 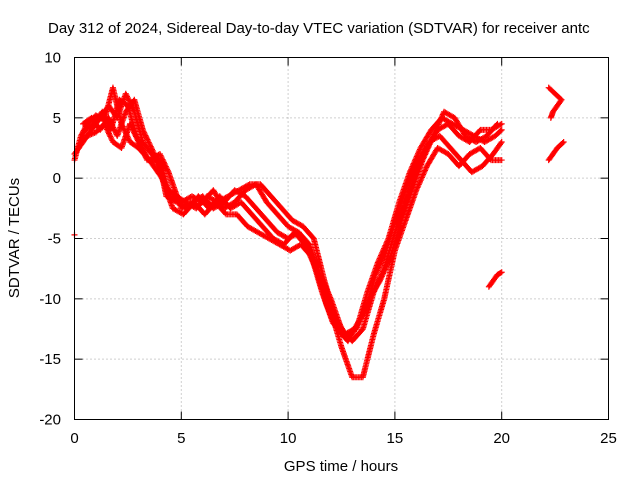 I want to click on y-tick-label: -10, so click(x=50, y=299).